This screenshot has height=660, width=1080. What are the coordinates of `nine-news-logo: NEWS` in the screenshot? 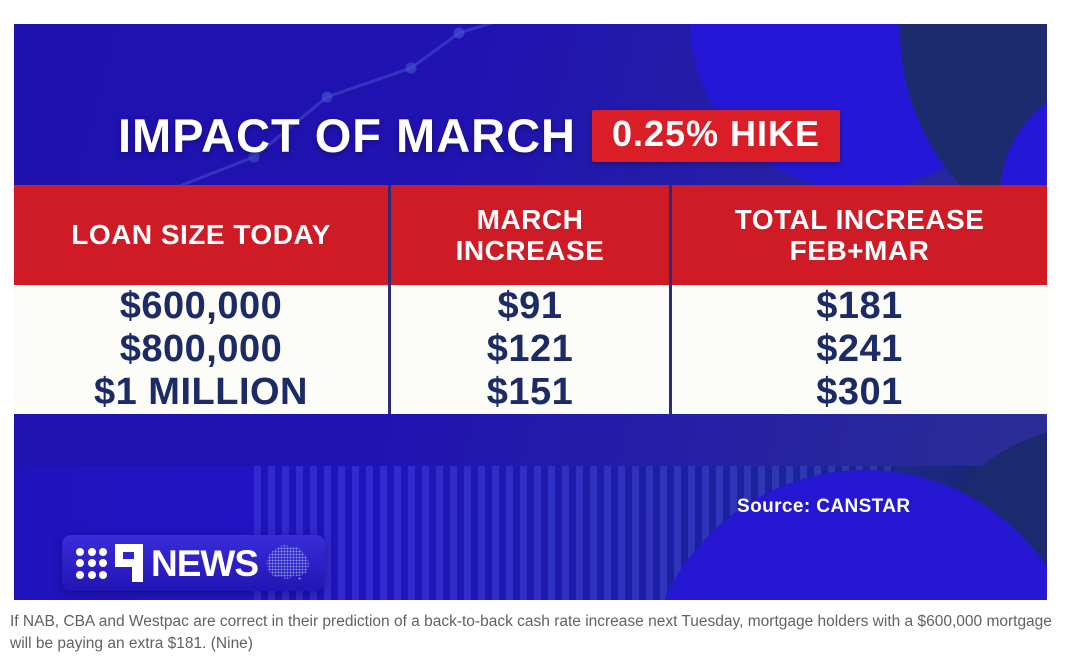 It's located at (193, 563).